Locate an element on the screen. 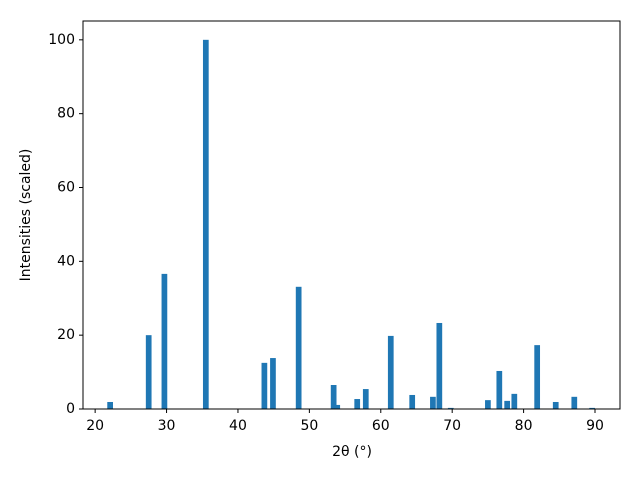 Image resolution: width=640 pixels, height=480 pixels. y-tick-label: 20 is located at coordinates (66, 335).